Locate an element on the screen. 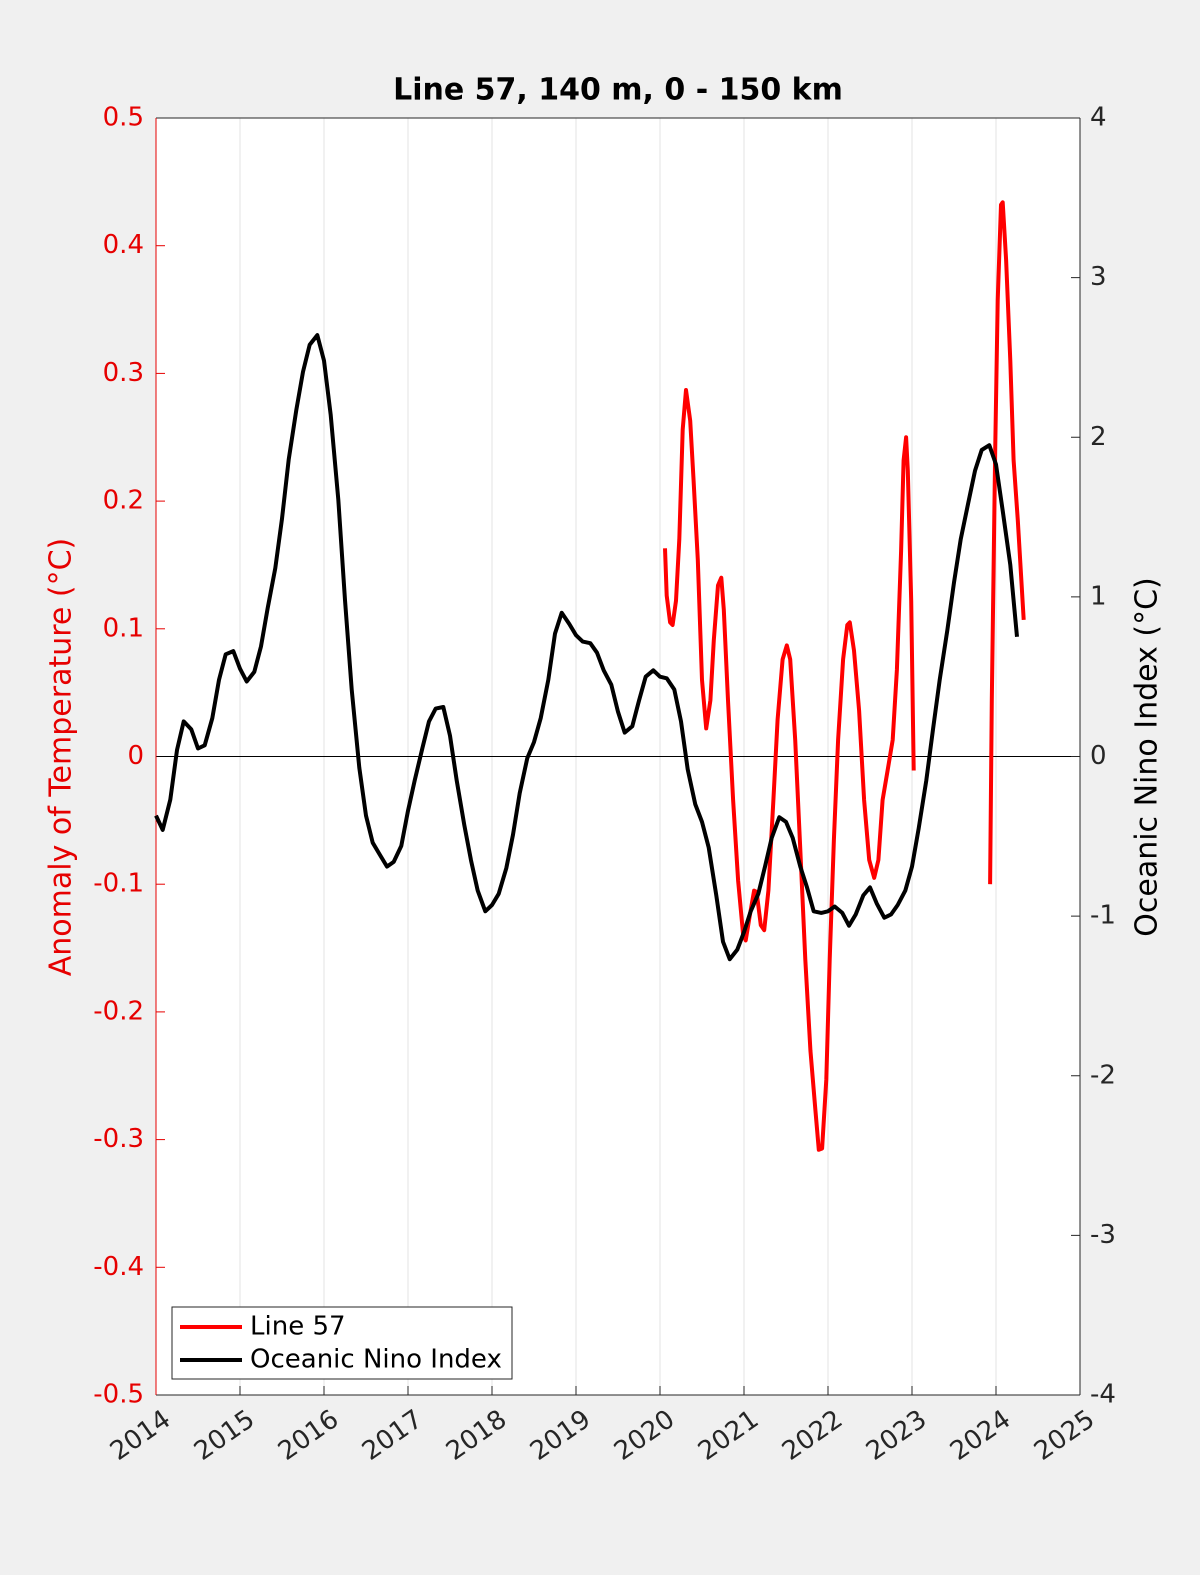 Image resolution: width=1200 pixels, height=1575 pixels. y-tick-label: 0.3 is located at coordinates (123, 373).